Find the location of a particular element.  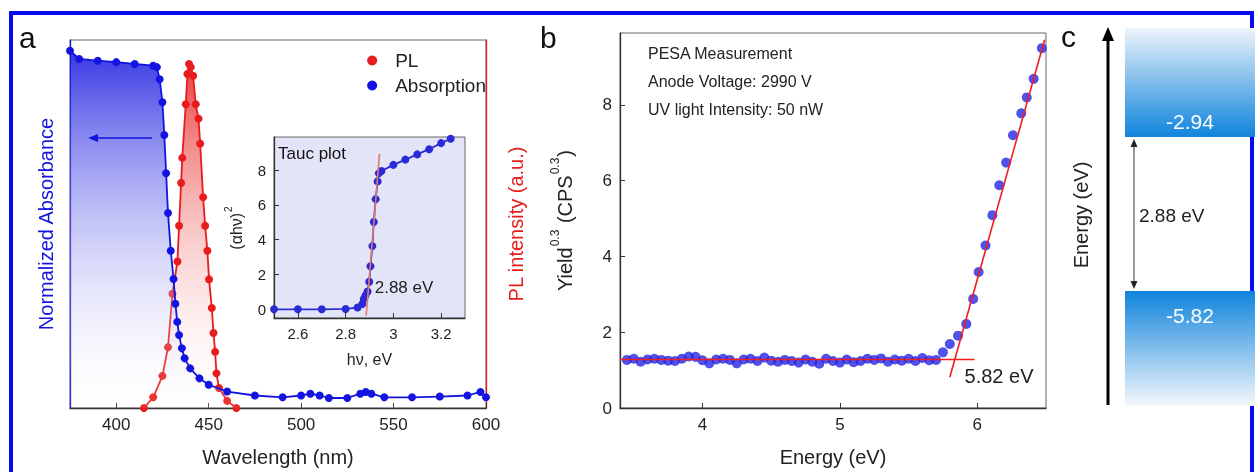

text: c is located at coordinates (1068, 36).